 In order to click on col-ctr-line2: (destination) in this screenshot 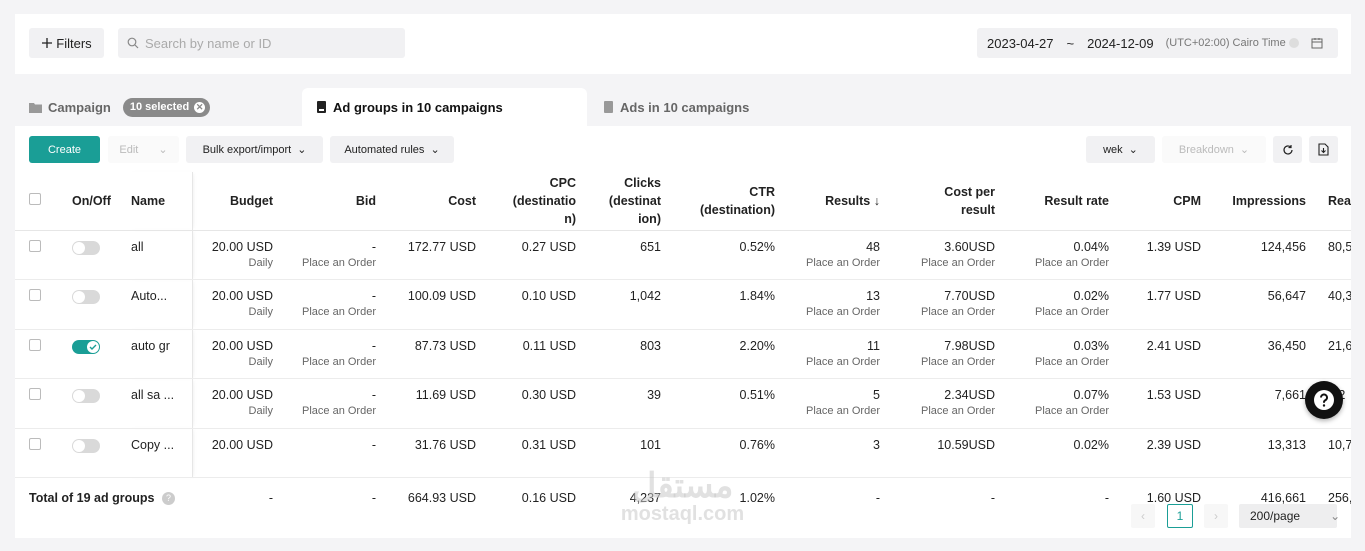, I will do `click(737, 209)`.